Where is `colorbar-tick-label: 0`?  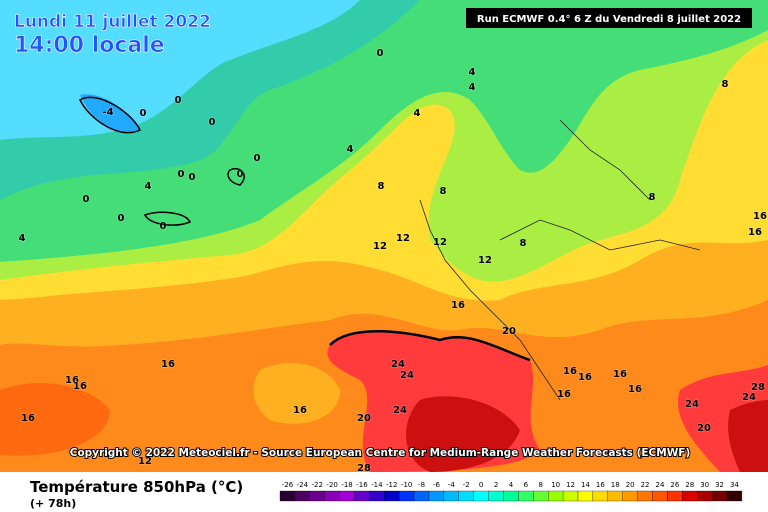
colorbar-tick-label: 0 is located at coordinates (481, 485).